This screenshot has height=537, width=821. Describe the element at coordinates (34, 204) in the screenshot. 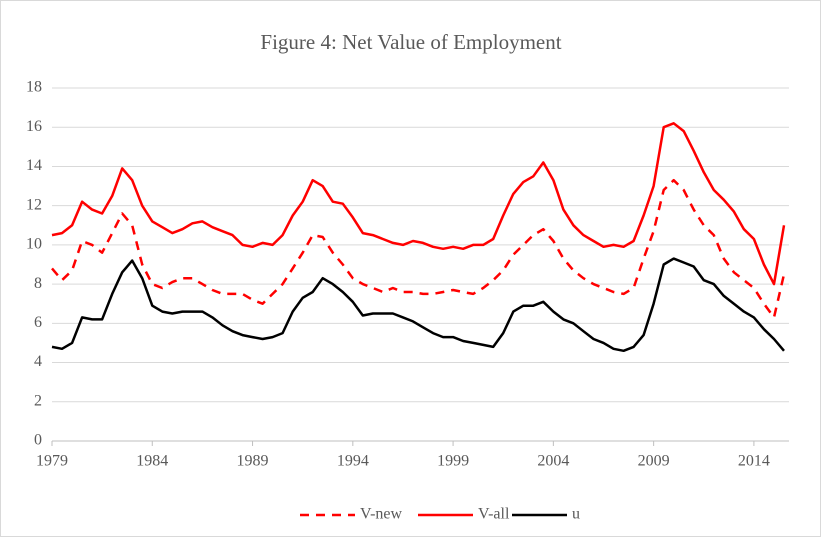

I see `y-tick-label: 12` at that location.